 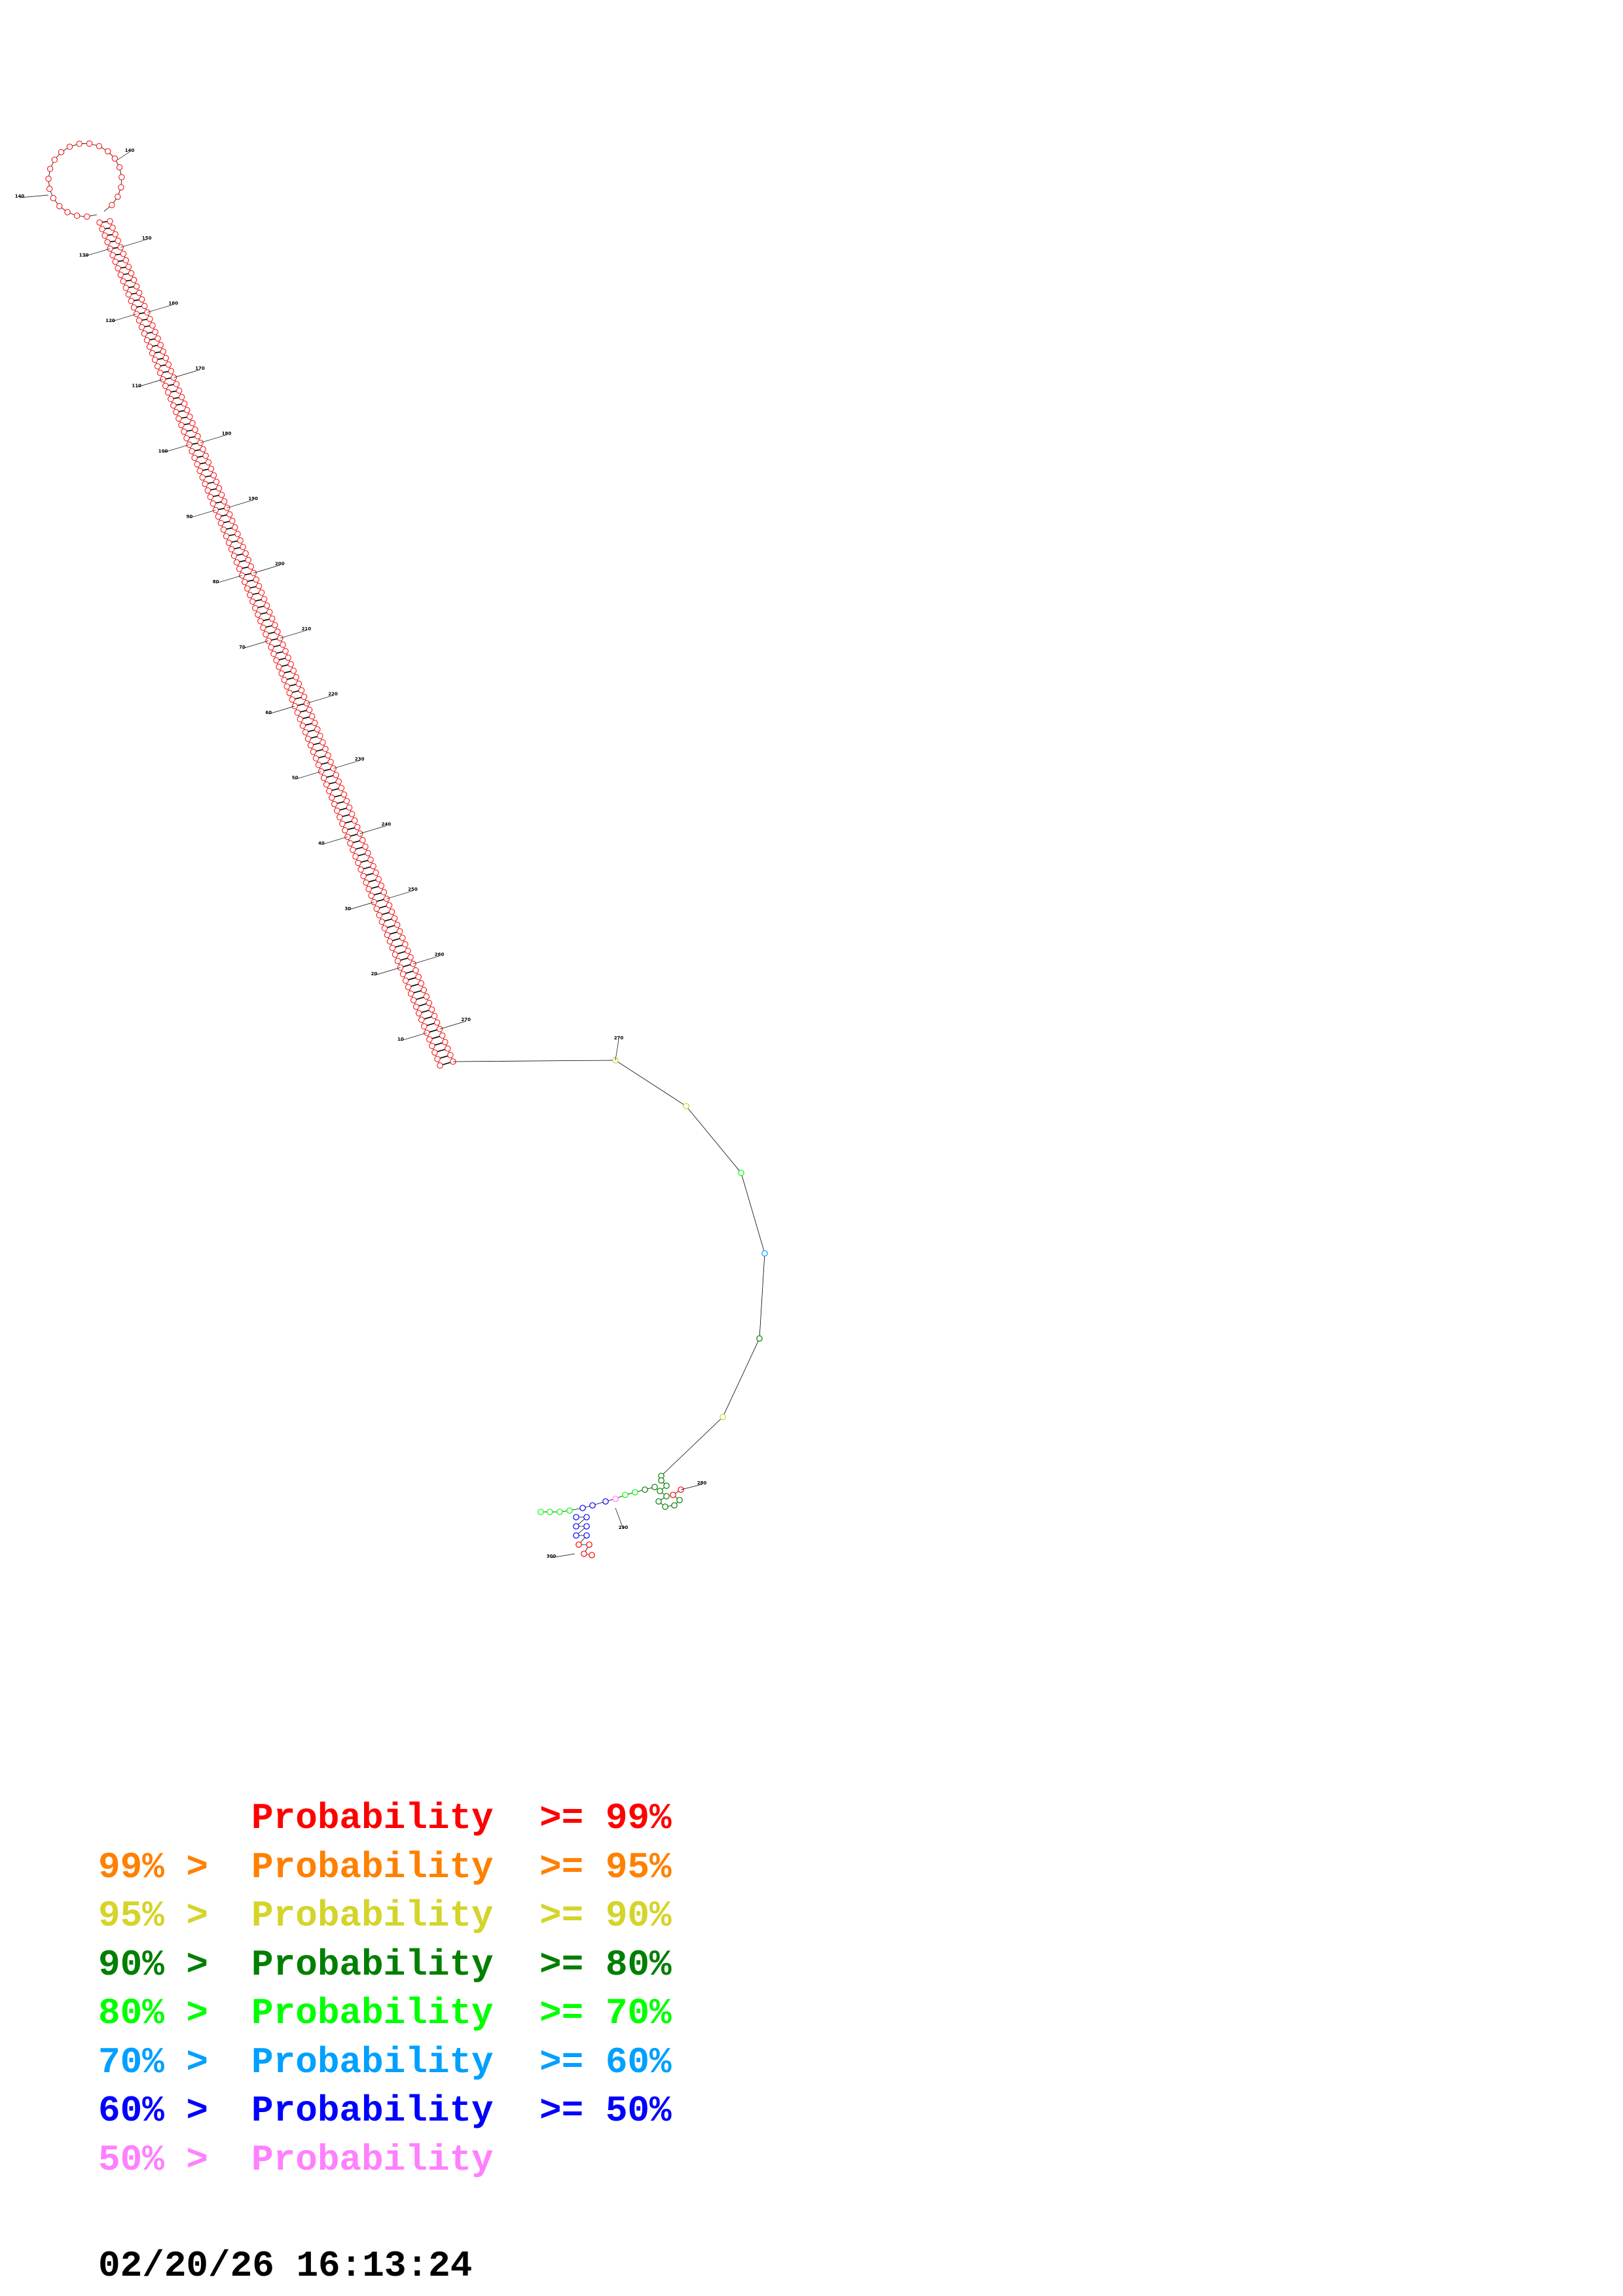 What do you see at coordinates (333, 695) in the screenshot?
I see `nucleotide-index-label: 220` at bounding box center [333, 695].